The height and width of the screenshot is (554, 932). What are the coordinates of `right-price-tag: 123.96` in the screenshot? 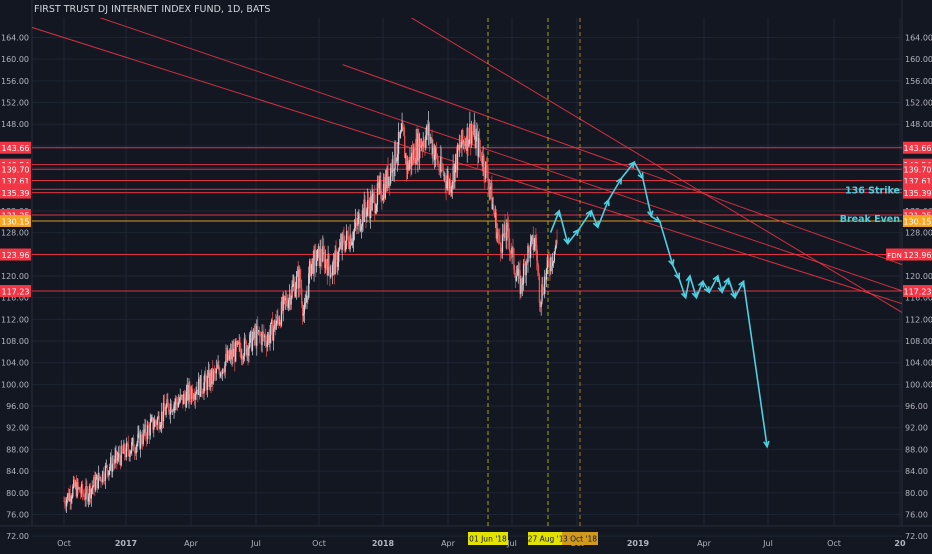 It's located at (918, 255).